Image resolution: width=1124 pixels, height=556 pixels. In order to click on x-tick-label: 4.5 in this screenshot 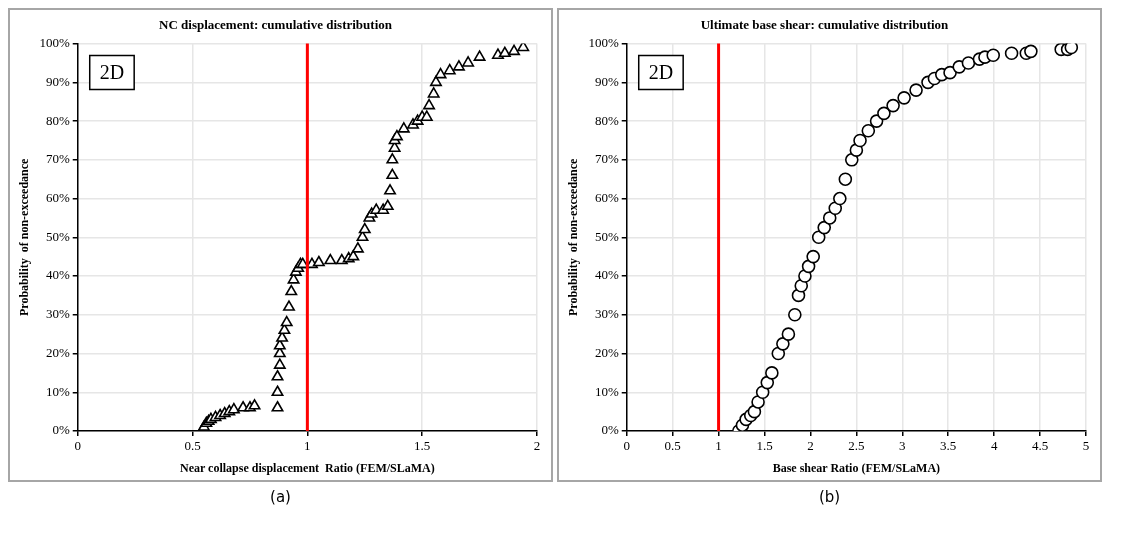, I will do `click(1040, 446)`.